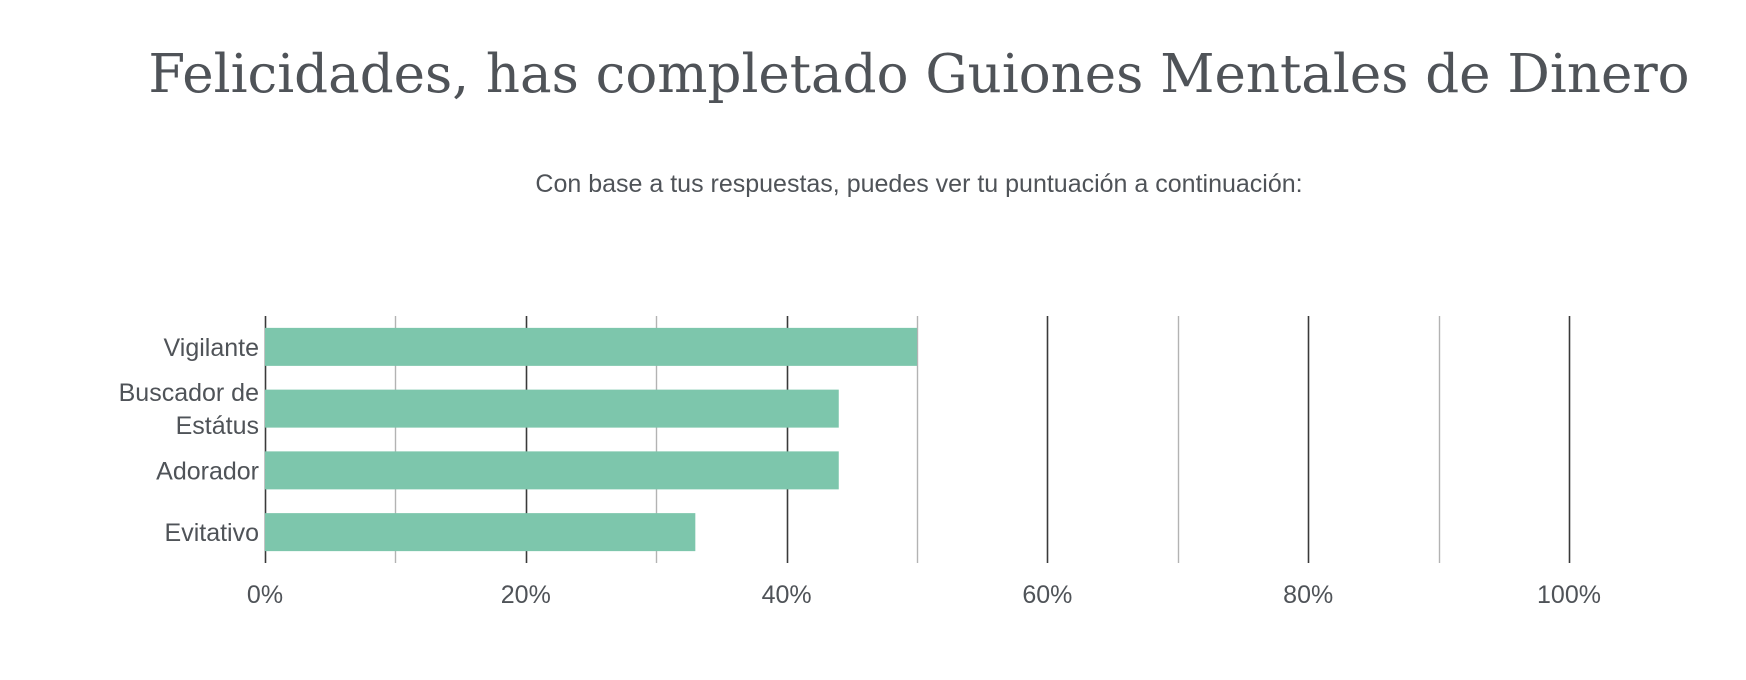 Image resolution: width=1746 pixels, height=680 pixels. Describe the element at coordinates (591, 439) in the screenshot. I see `bars` at that location.